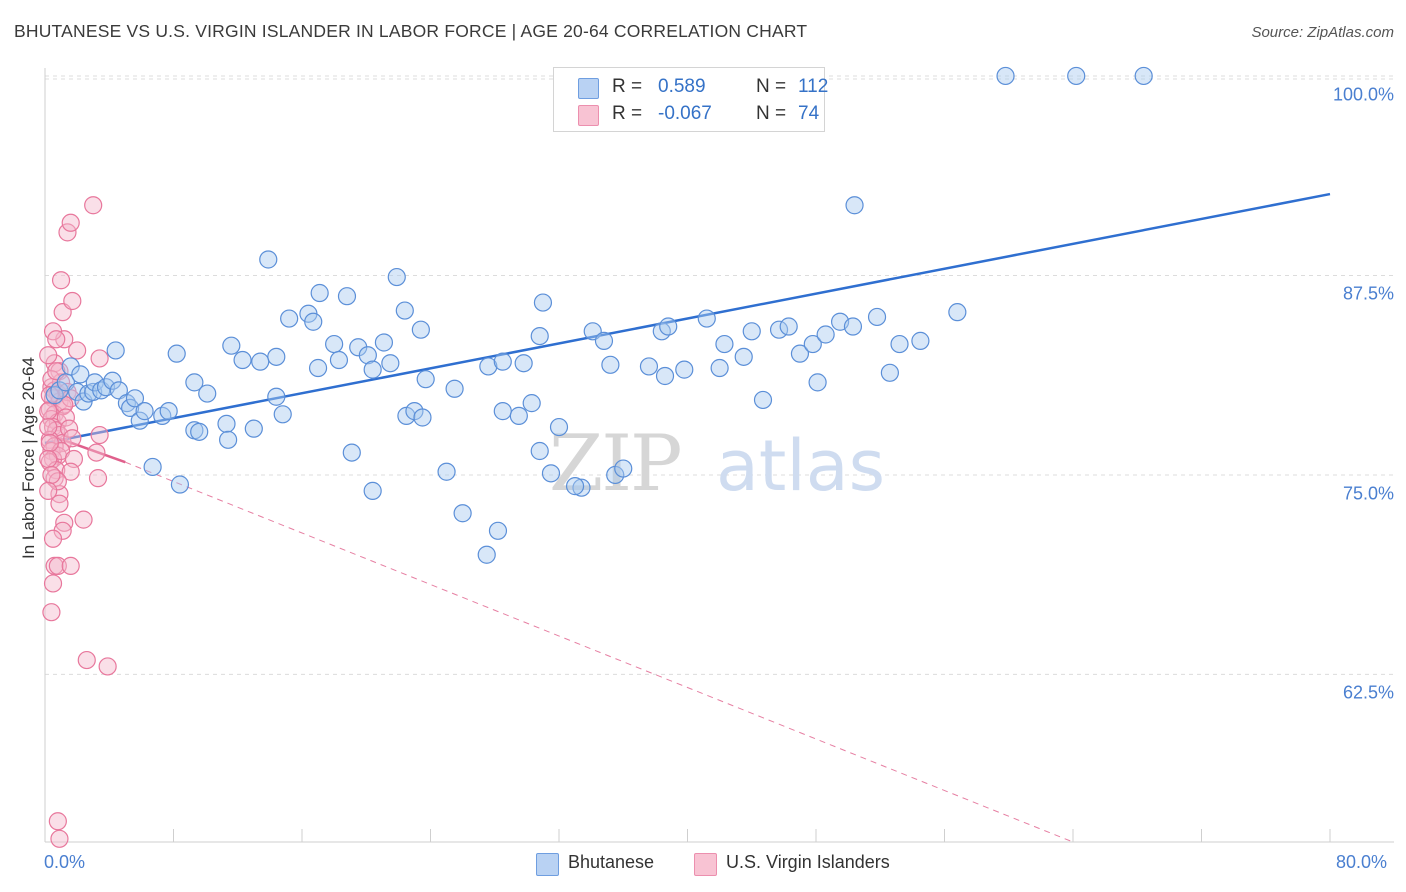  I want to click on legend-r-value: 0.589, so click(682, 86).